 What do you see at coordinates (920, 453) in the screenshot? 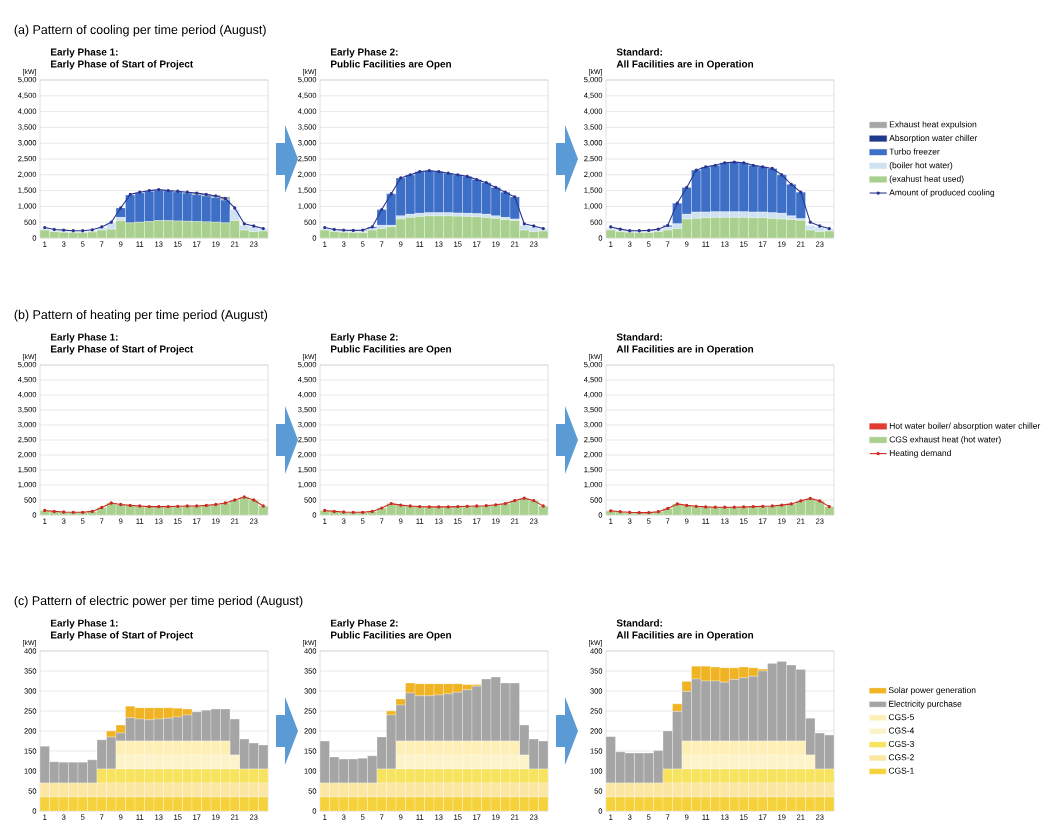
I see `legend-label: Heating demand` at bounding box center [920, 453].